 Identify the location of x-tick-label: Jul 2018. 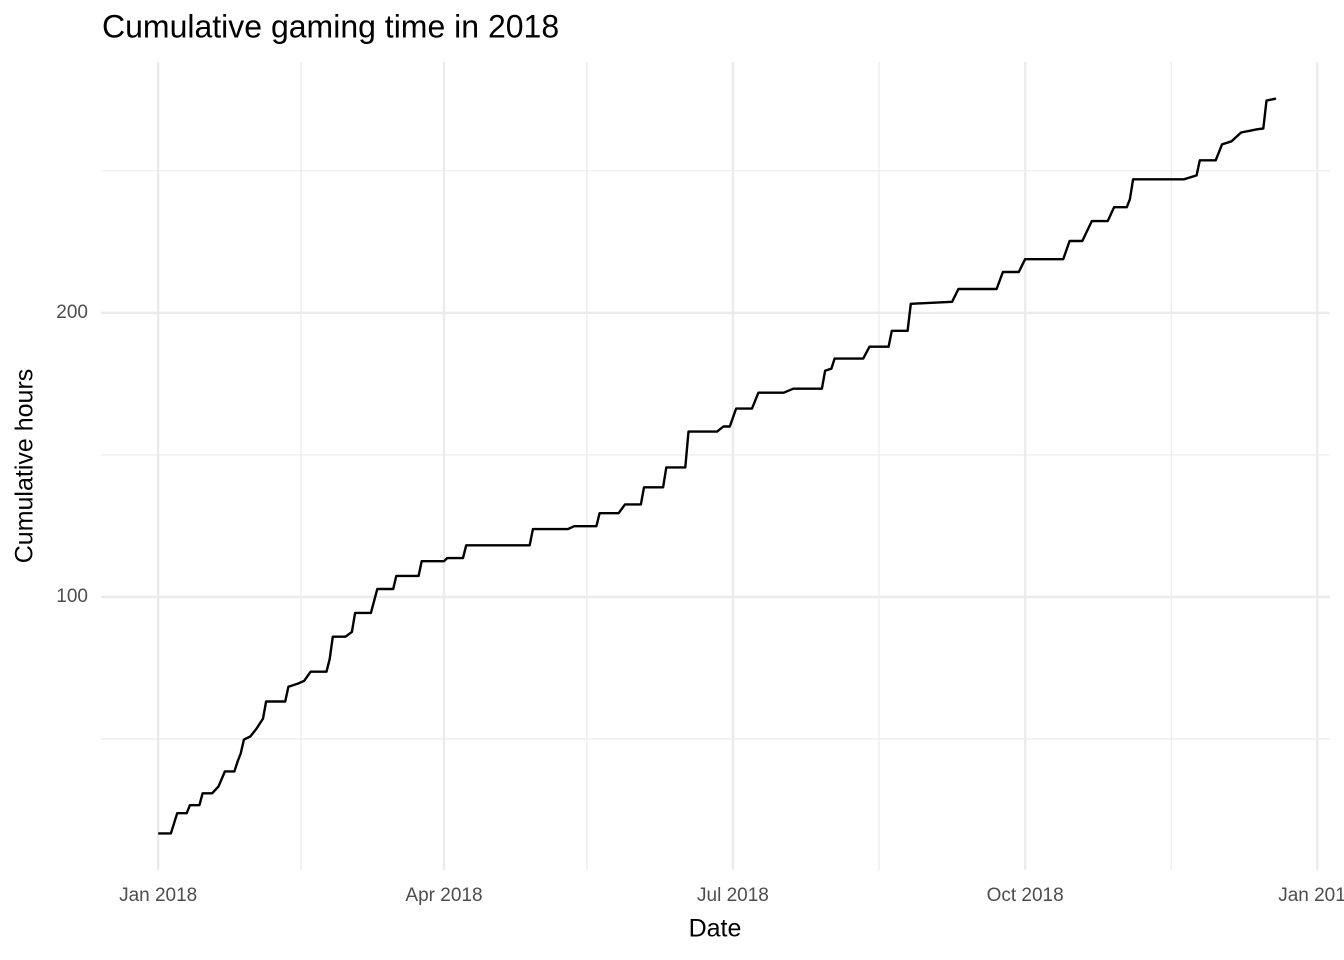
(733, 895).